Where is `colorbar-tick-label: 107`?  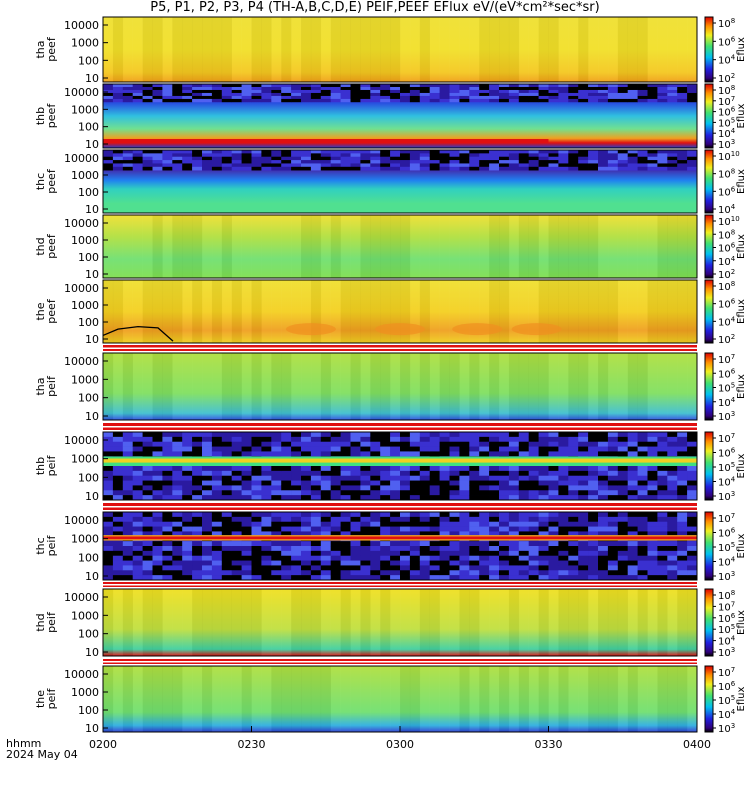
colorbar-tick-label: 107 is located at coordinates (726, 438).